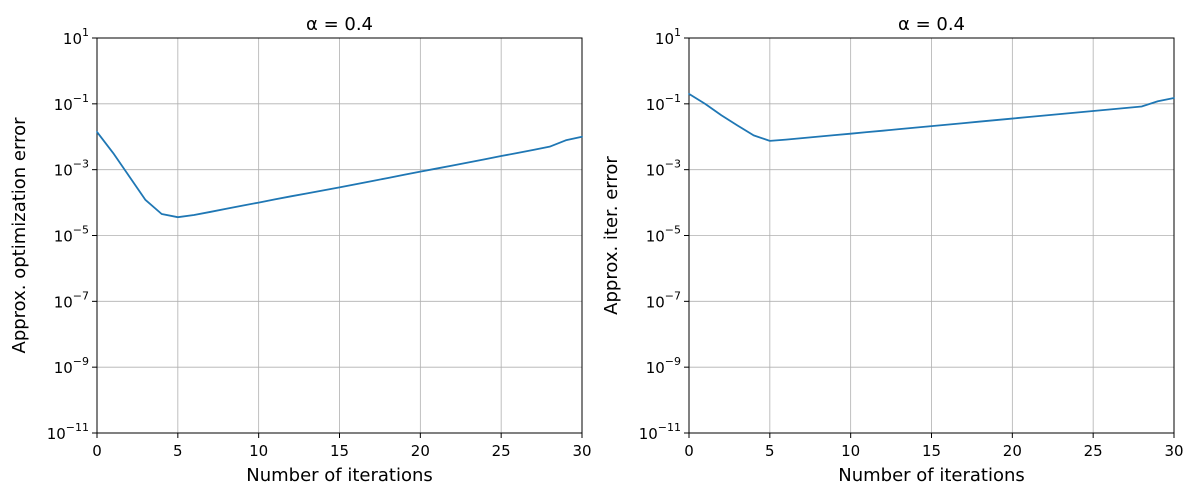  Describe the element at coordinates (611, 235) in the screenshot. I see `y-axis-label: Approx. iter. error` at that location.